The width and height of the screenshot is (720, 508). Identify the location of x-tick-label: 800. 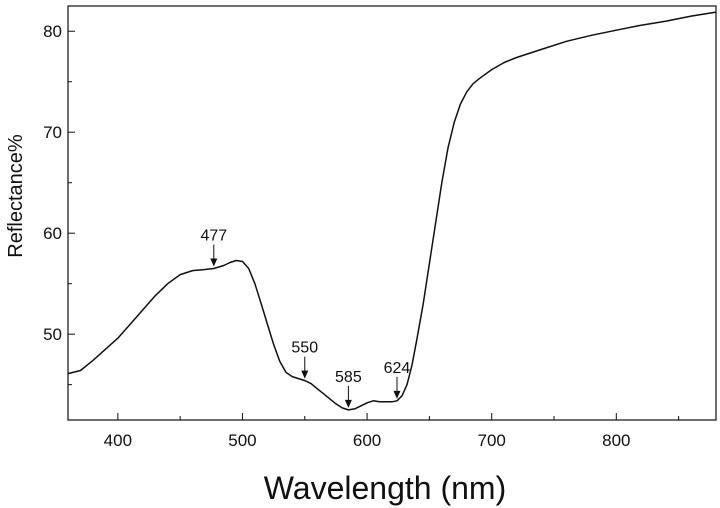
(616, 440).